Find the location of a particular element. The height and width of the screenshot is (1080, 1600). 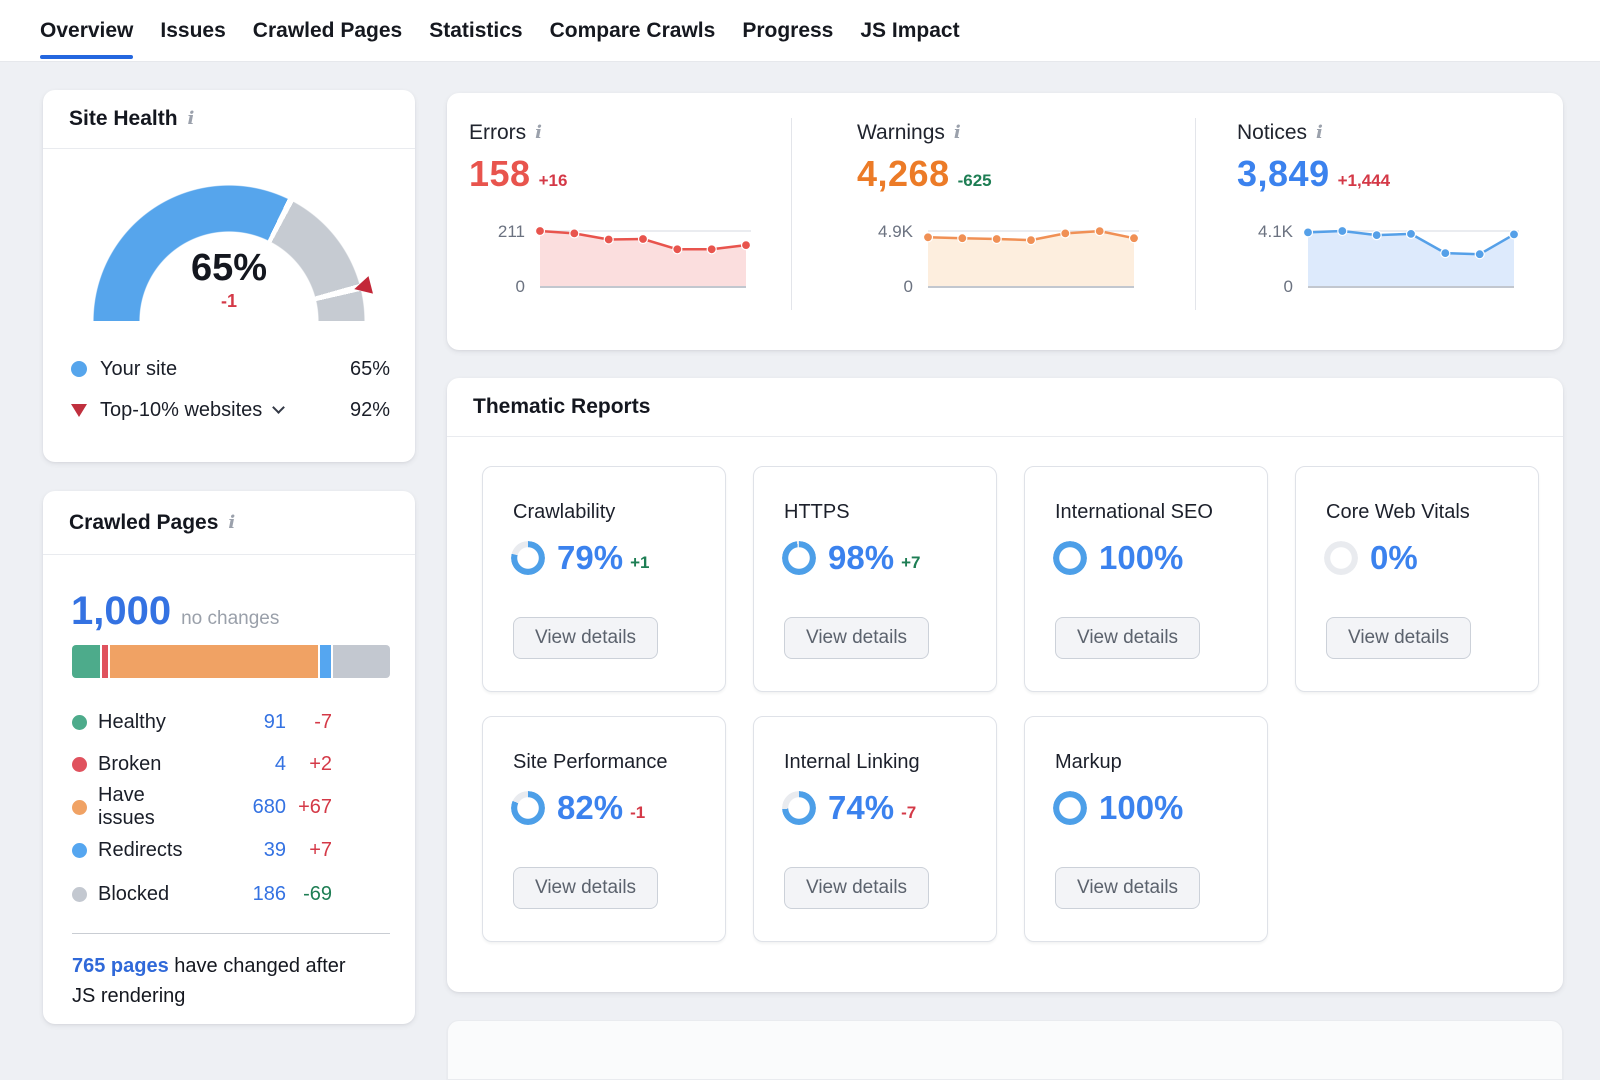

tab-progress: Progress is located at coordinates (788, 30).